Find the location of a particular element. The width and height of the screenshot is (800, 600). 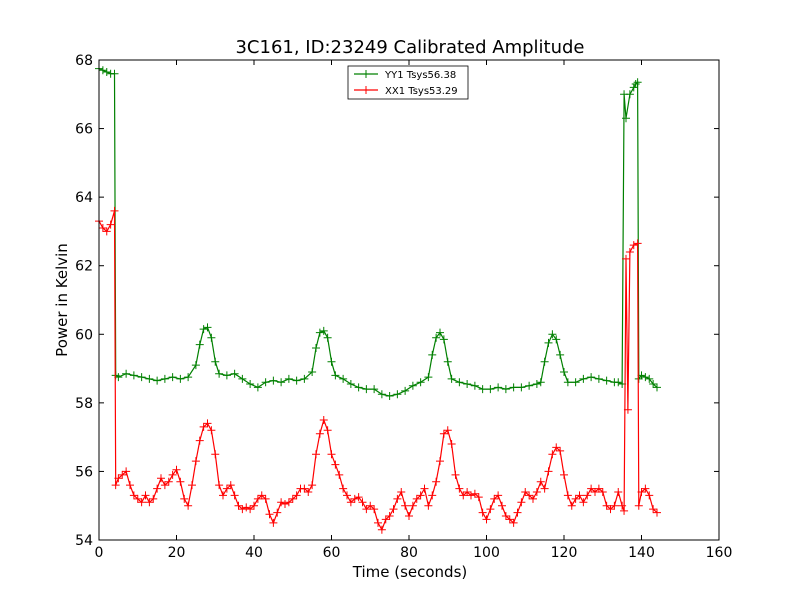

x-tick-label: 160 is located at coordinates (719, 553).